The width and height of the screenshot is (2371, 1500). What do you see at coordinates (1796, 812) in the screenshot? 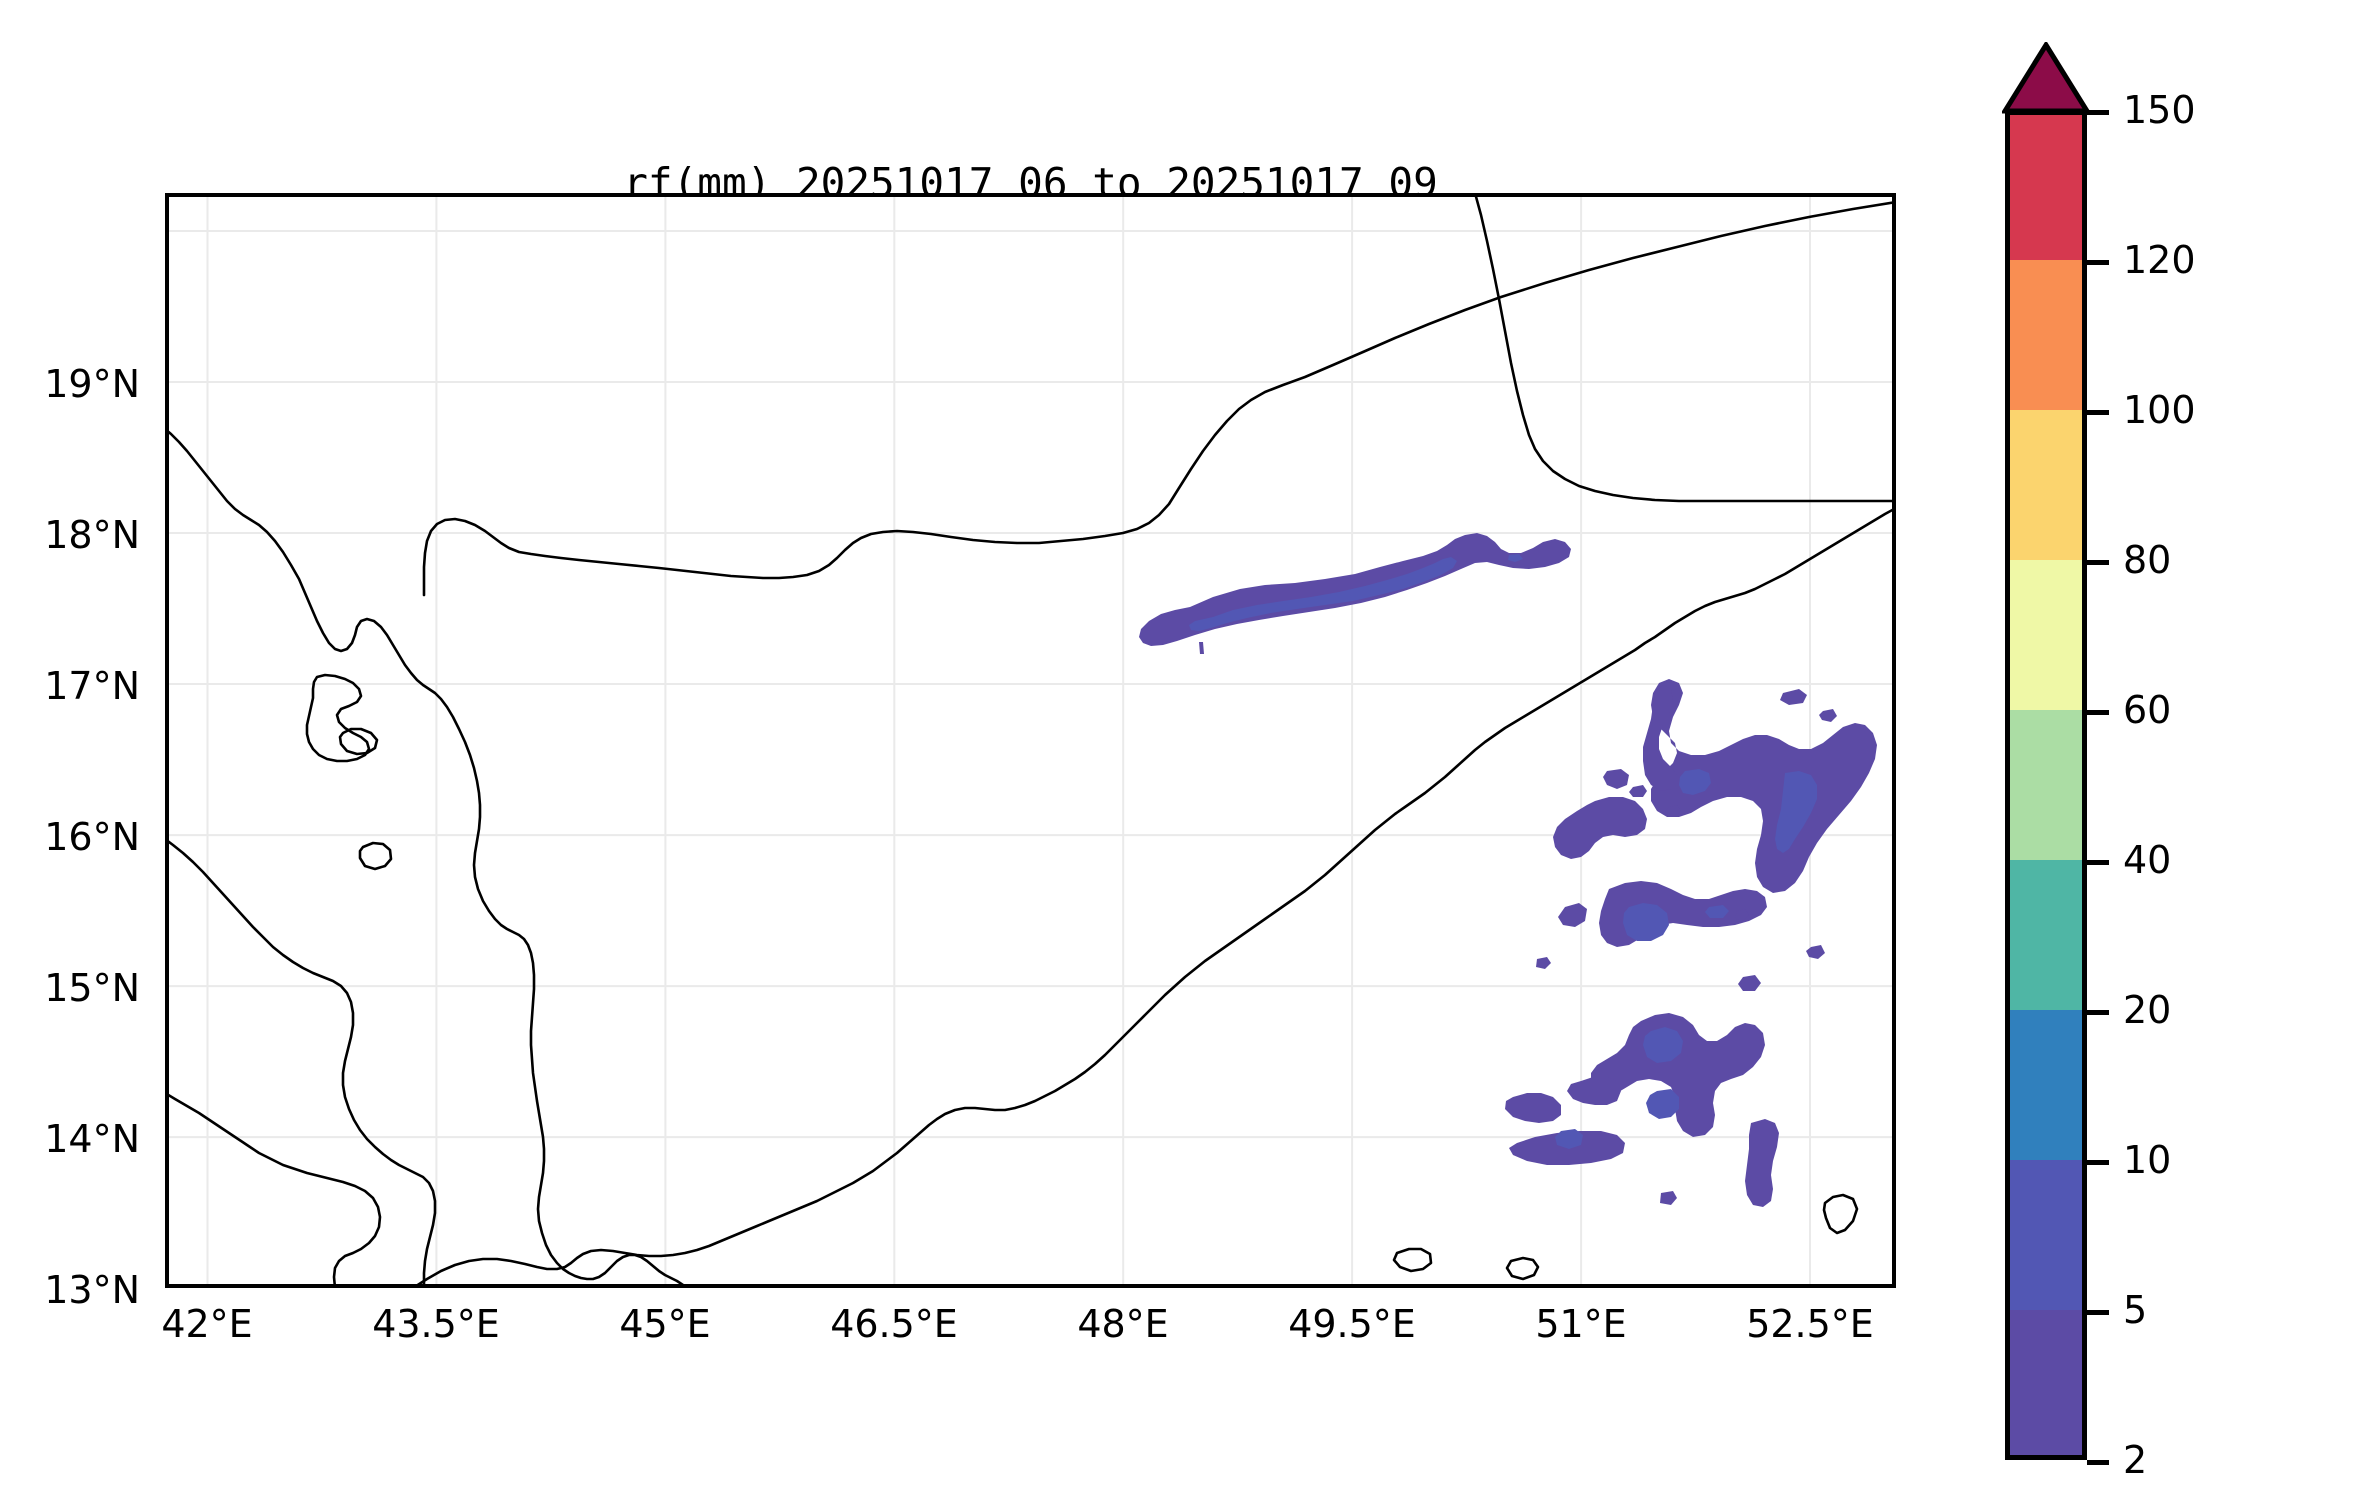
I see `precip-blob-ne-inner` at bounding box center [1796, 812].